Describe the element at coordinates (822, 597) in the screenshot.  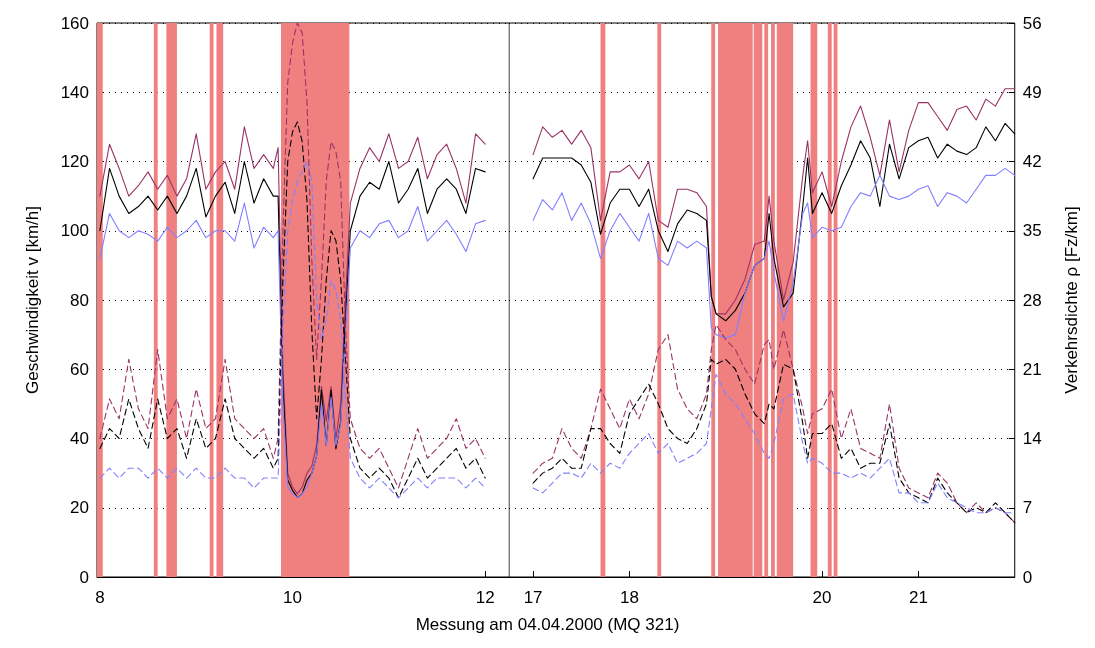
I see `x-tick-label: 20` at that location.